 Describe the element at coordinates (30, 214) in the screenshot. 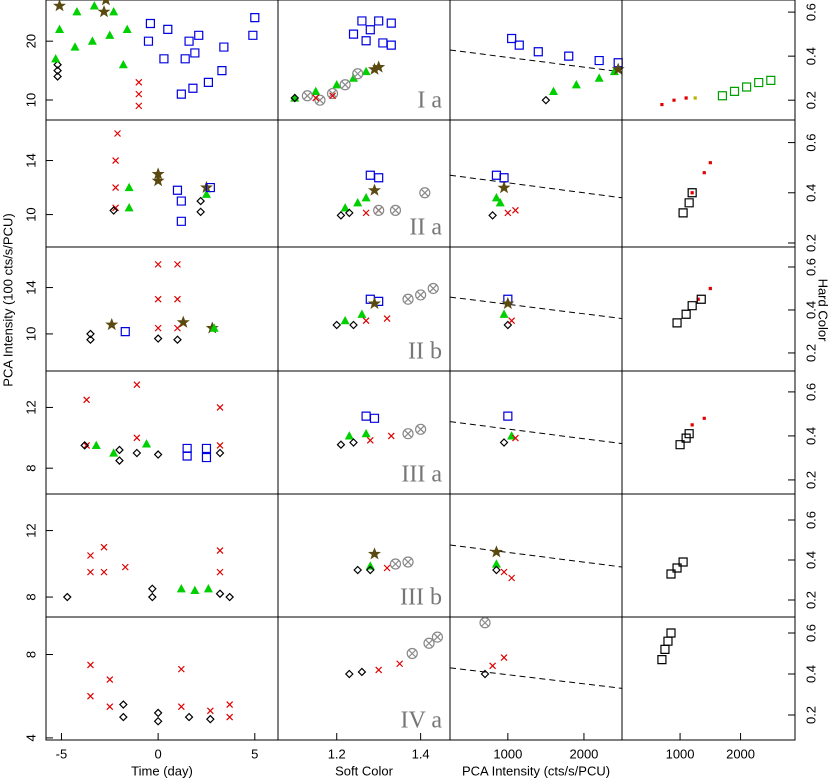

I see `y-tick-label: 10` at that location.